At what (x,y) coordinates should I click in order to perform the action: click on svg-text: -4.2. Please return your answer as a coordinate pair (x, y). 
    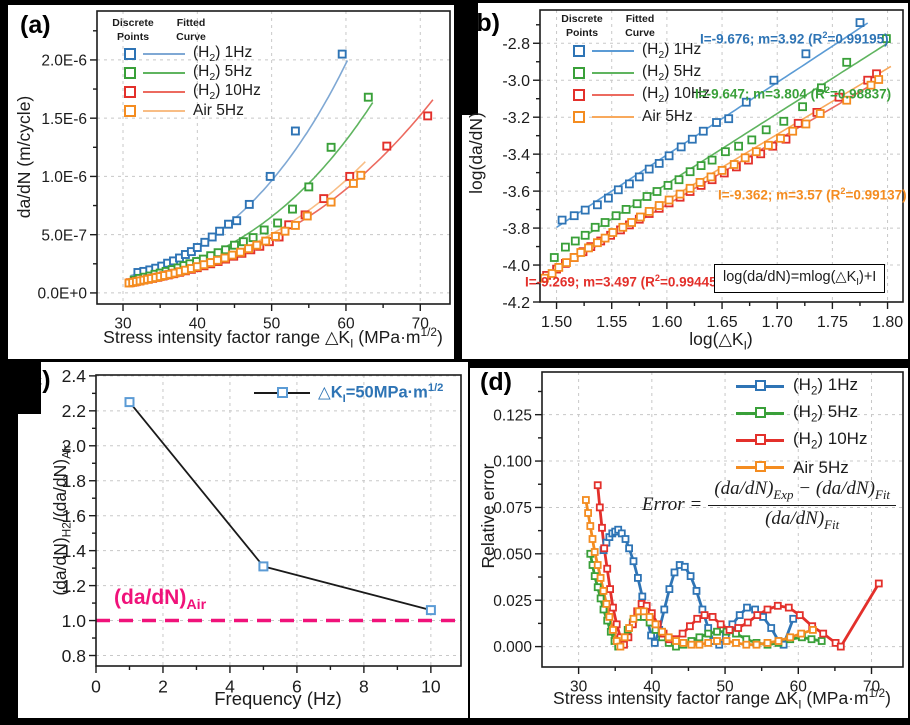
    Looking at the image, I should click on (516, 303).